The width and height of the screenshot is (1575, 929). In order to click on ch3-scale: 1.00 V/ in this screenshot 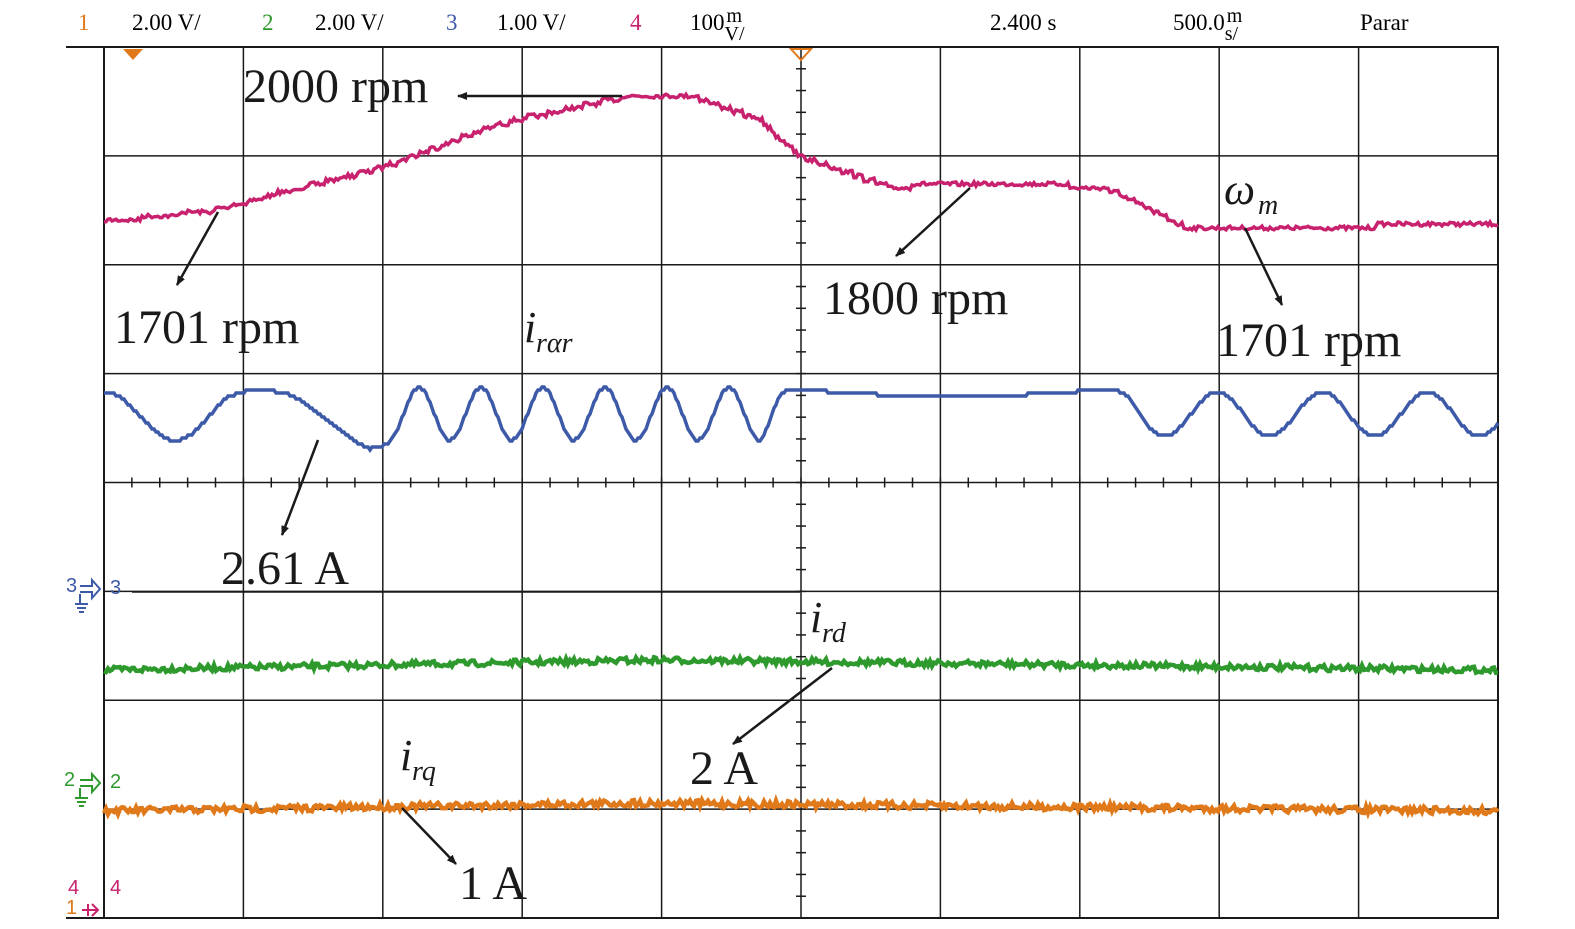, I will do `click(531, 22)`.